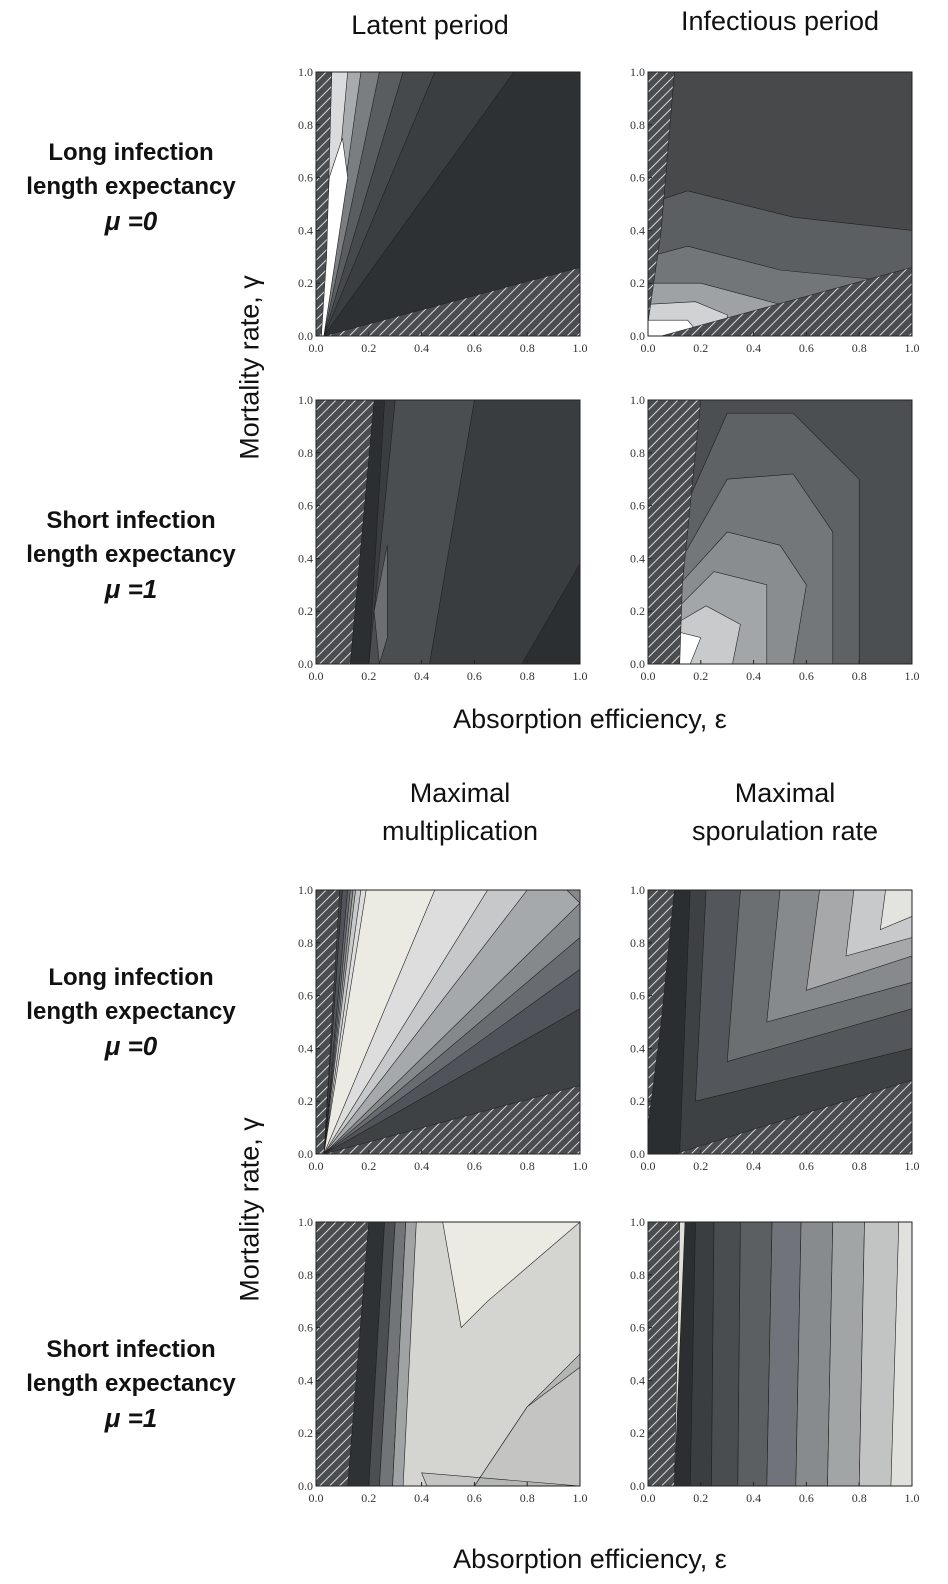 This screenshot has height=1584, width=948. What do you see at coordinates (131, 1418) in the screenshot?
I see `row-label-short-mu-b: μ =1` at bounding box center [131, 1418].